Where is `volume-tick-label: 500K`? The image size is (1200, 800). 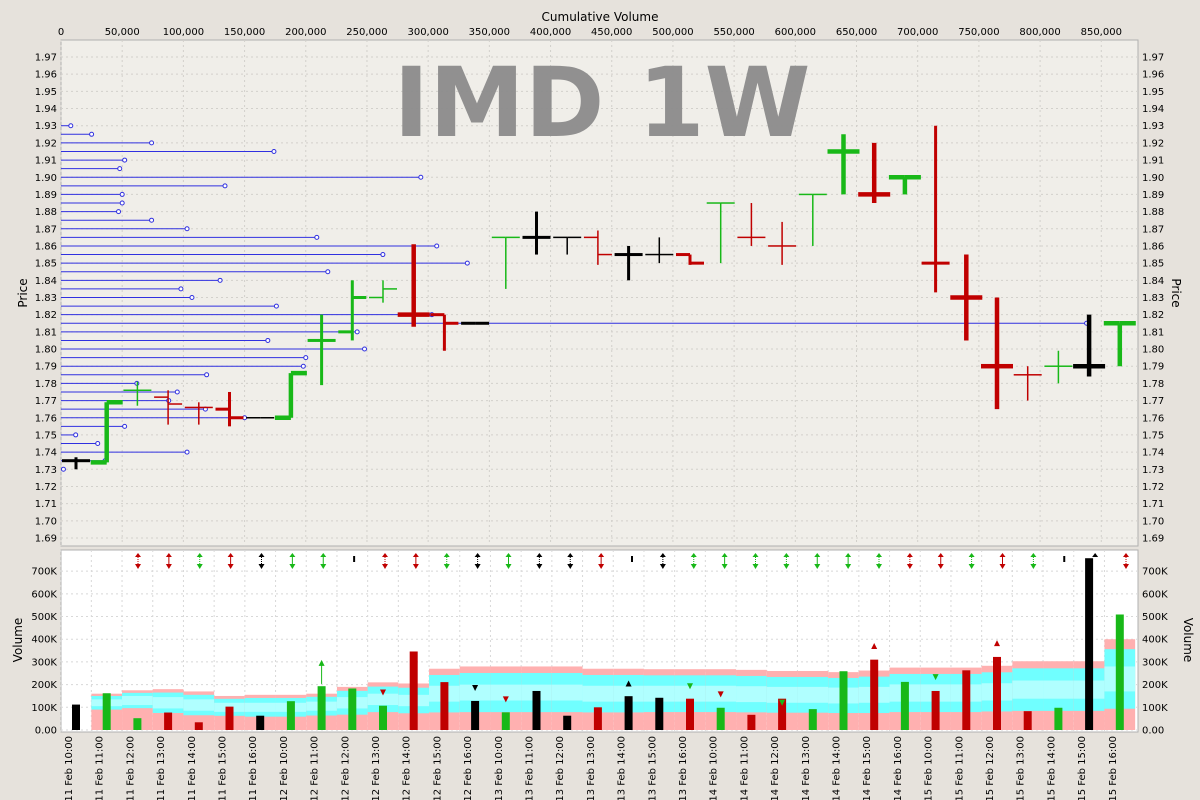
volume-tick-label: 500K is located at coordinates (44, 617).